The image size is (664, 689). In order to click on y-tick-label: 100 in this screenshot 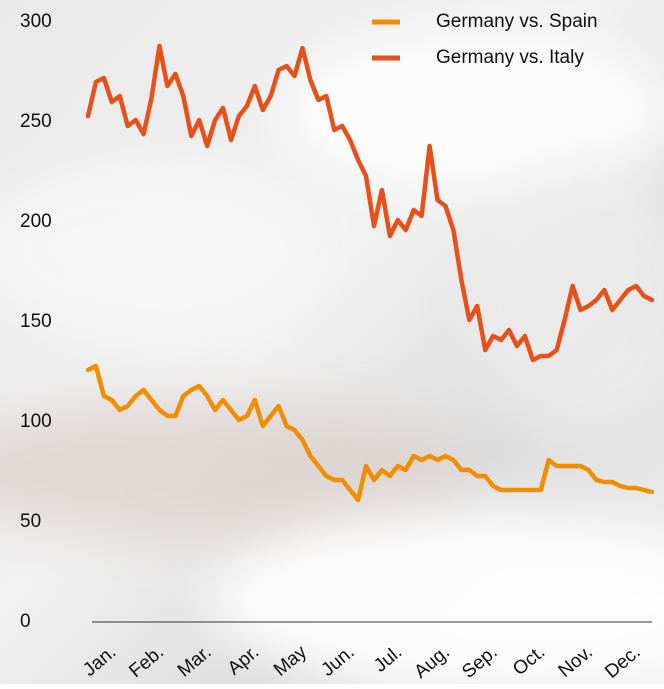, I will do `click(36, 421)`.